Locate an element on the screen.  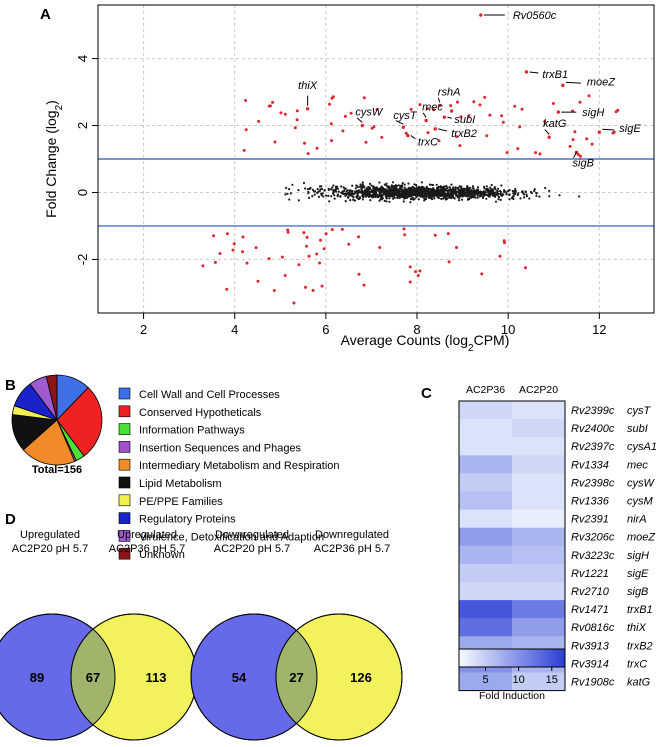
ma-gene-label: thiX is located at coordinates (308, 86).